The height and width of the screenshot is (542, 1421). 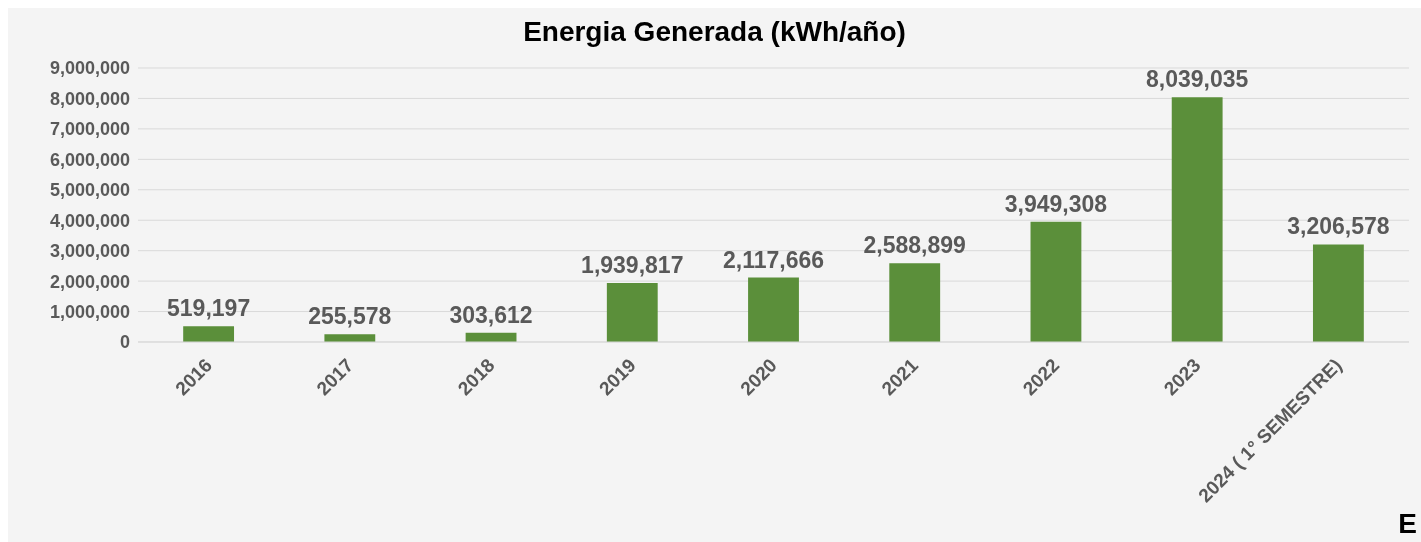 What do you see at coordinates (632, 264) in the screenshot?
I see `data-label: 1,939,817` at bounding box center [632, 264].